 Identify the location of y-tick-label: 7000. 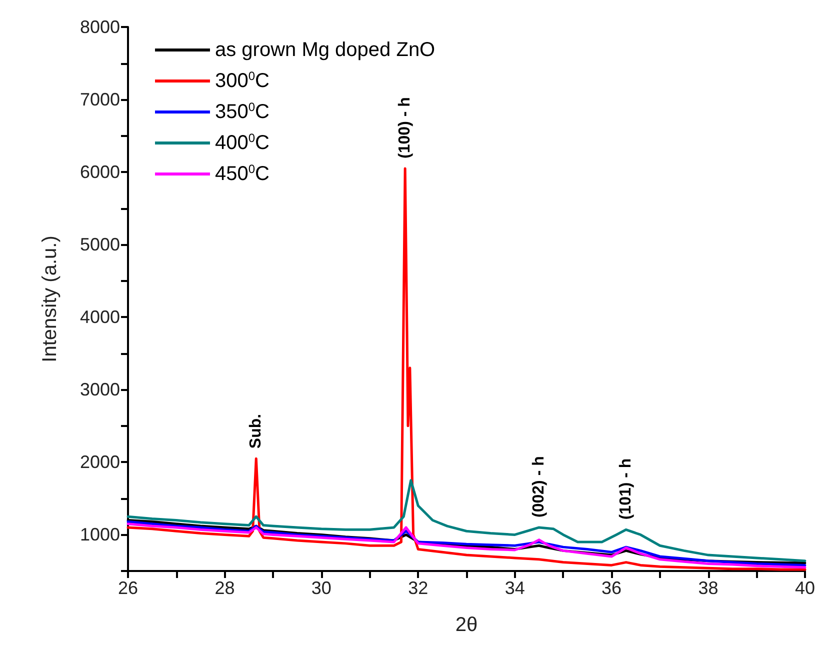
(100, 100).